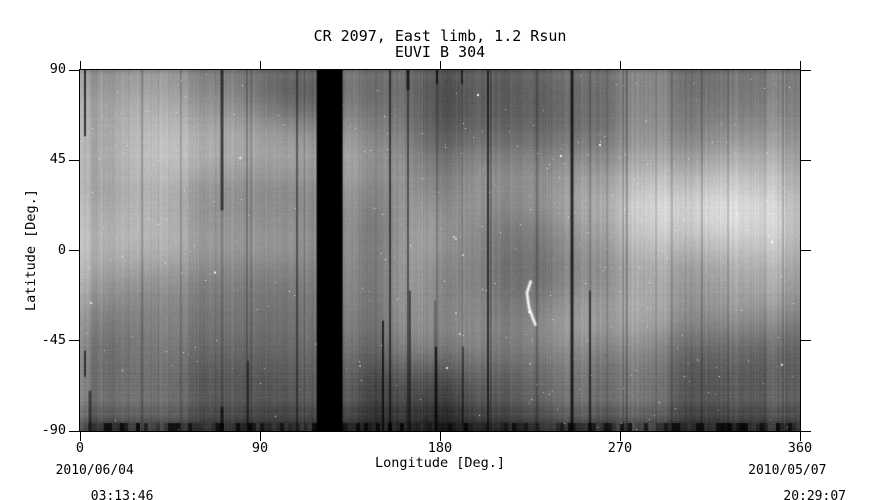  What do you see at coordinates (440, 36) in the screenshot?
I see `chart-title: CR 2097, East limb, 1.2 Rsun` at bounding box center [440, 36].